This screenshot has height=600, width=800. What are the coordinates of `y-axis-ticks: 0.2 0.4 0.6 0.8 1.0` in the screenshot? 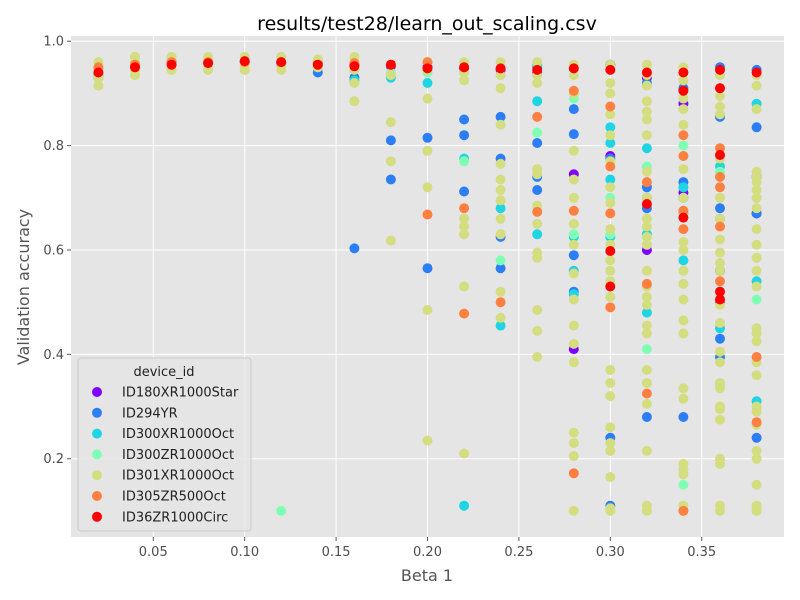 It's located at (57, 251).